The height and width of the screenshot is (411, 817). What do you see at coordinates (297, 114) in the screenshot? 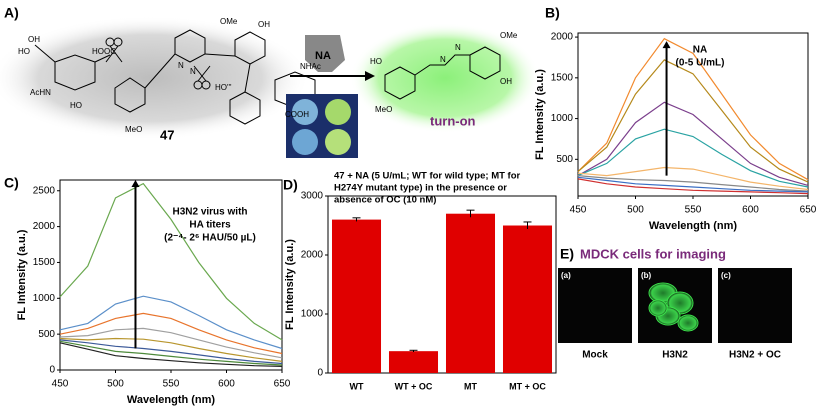
I see `chem-label: COOH` at bounding box center [297, 114].